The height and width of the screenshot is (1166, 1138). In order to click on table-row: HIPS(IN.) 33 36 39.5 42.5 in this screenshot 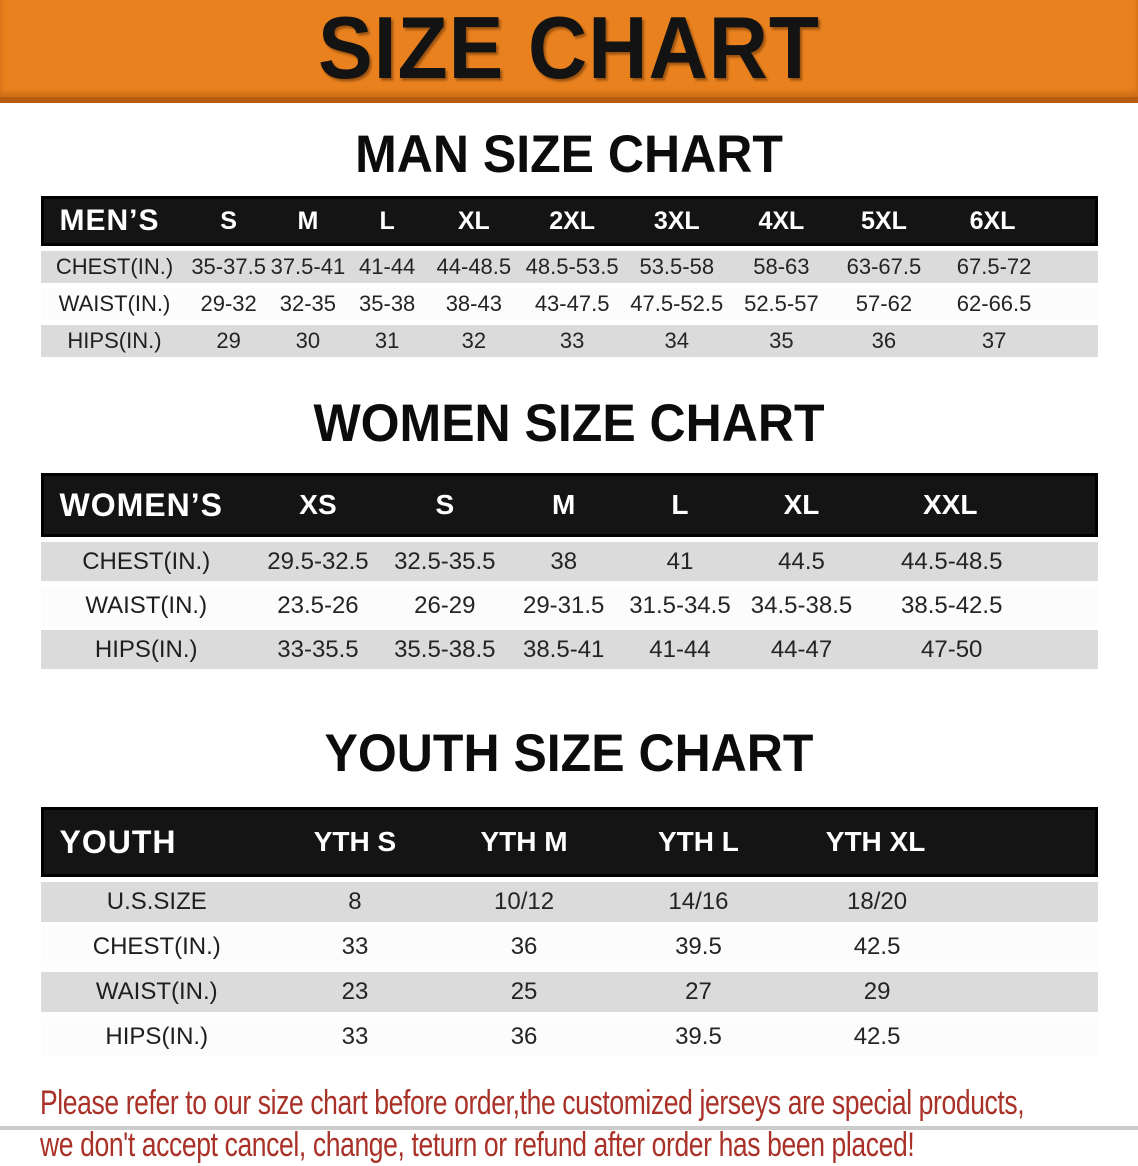, I will do `click(569, 1037)`.